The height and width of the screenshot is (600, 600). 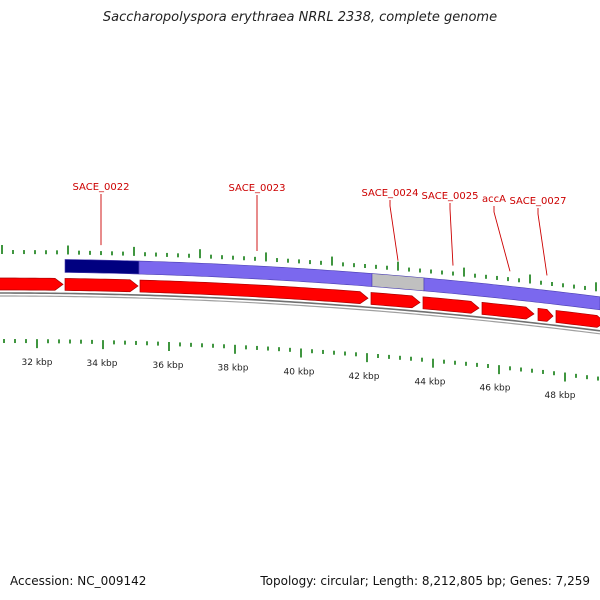 What do you see at coordinates (168, 366) in the screenshot?
I see `scale-label: 36 kbp` at bounding box center [168, 366].